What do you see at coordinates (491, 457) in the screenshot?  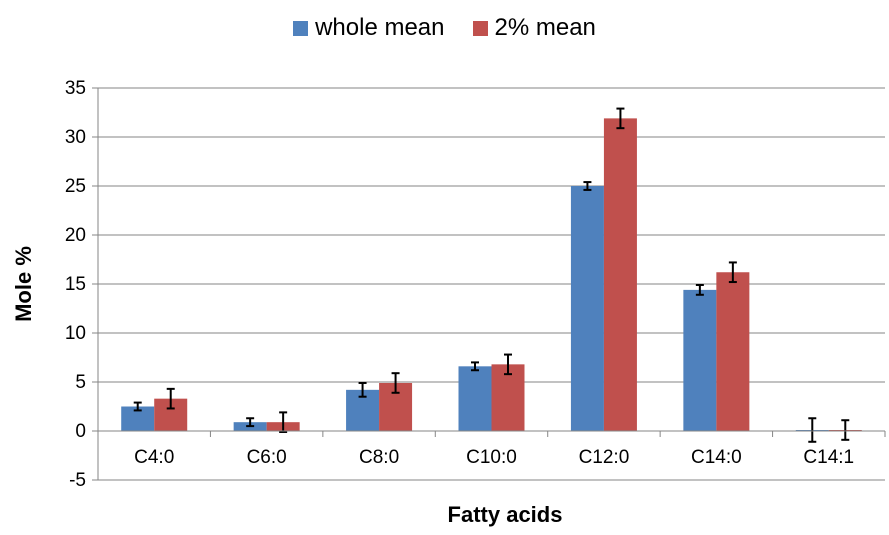 I see `x-tick-label: C10:0` at bounding box center [491, 457].